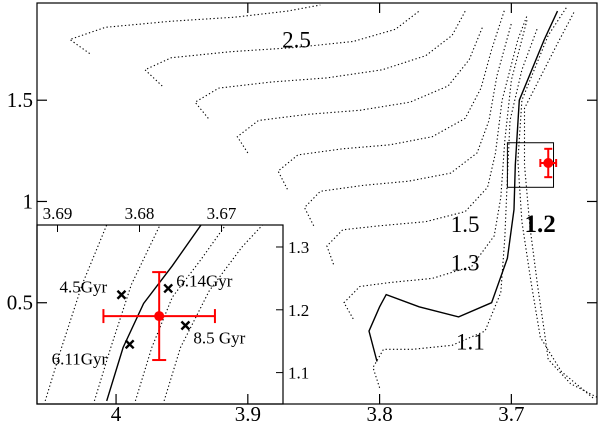 The width and height of the screenshot is (600, 422). Describe the element at coordinates (222, 213) in the screenshot. I see `inset-xtick-label-3.67: 3.67` at that location.